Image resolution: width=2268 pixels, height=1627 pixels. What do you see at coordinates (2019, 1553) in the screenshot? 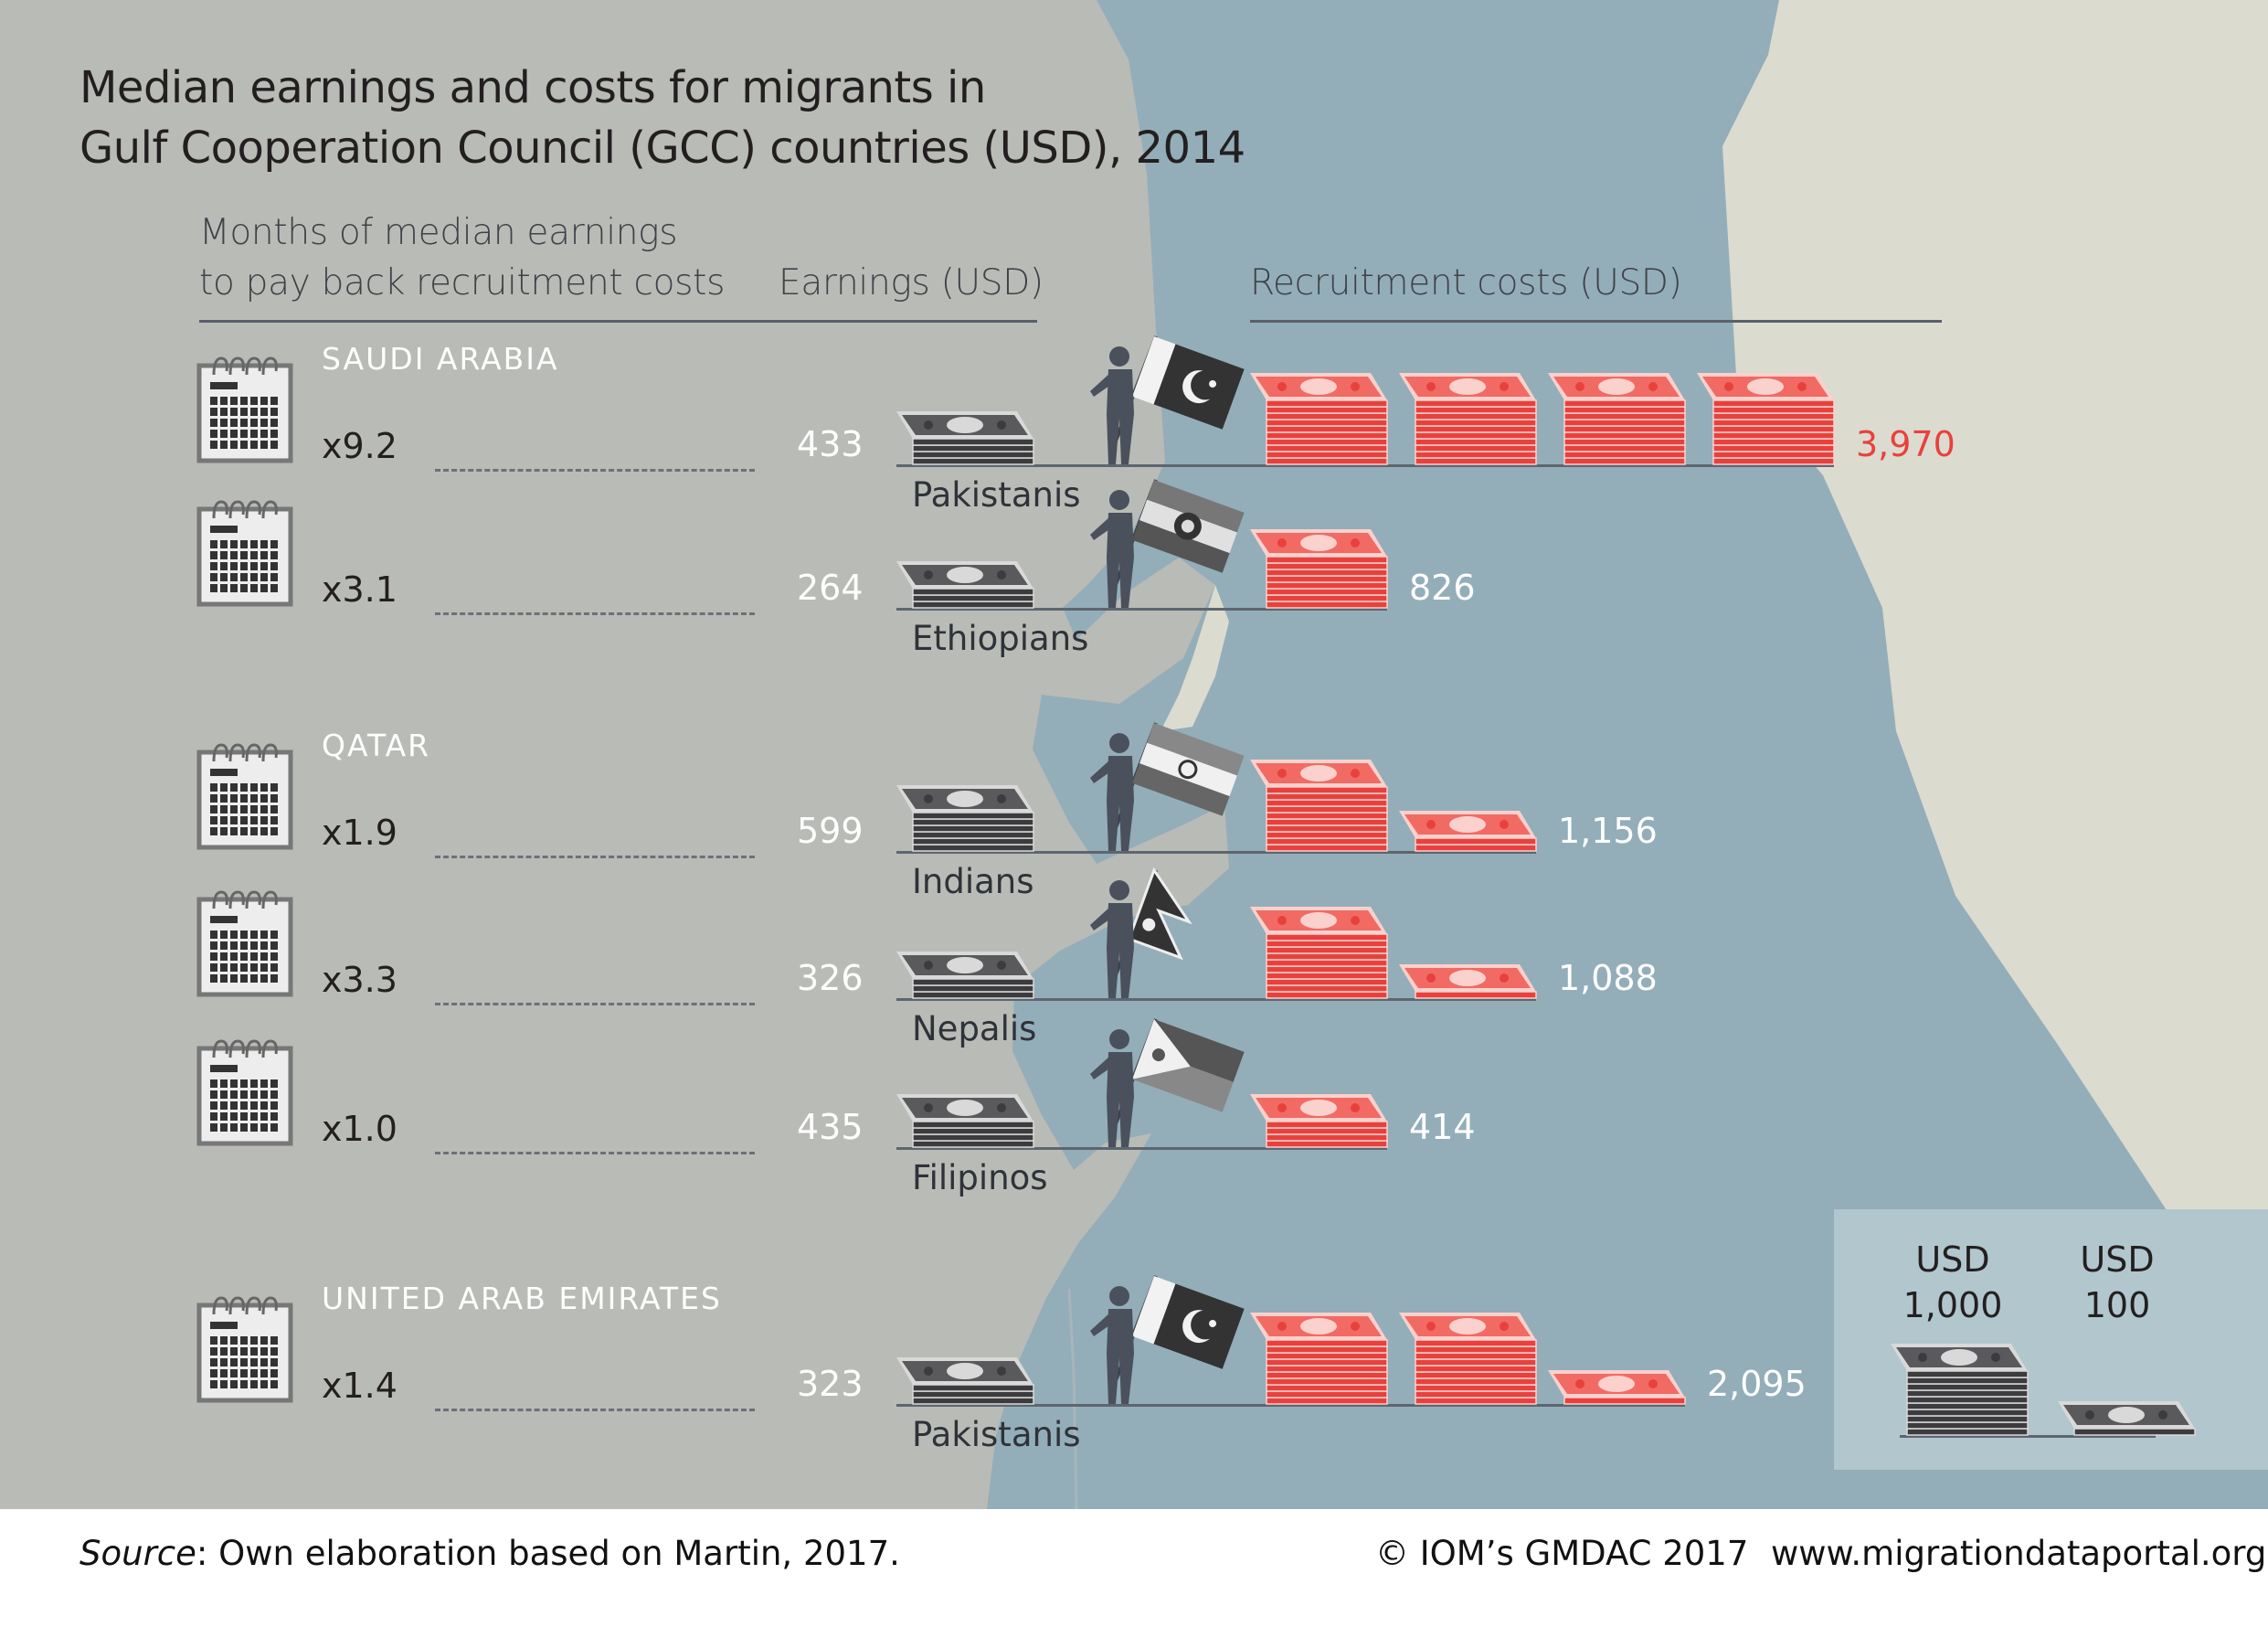
I see `footer-url: www.migrationdataportal.org` at bounding box center [2019, 1553].